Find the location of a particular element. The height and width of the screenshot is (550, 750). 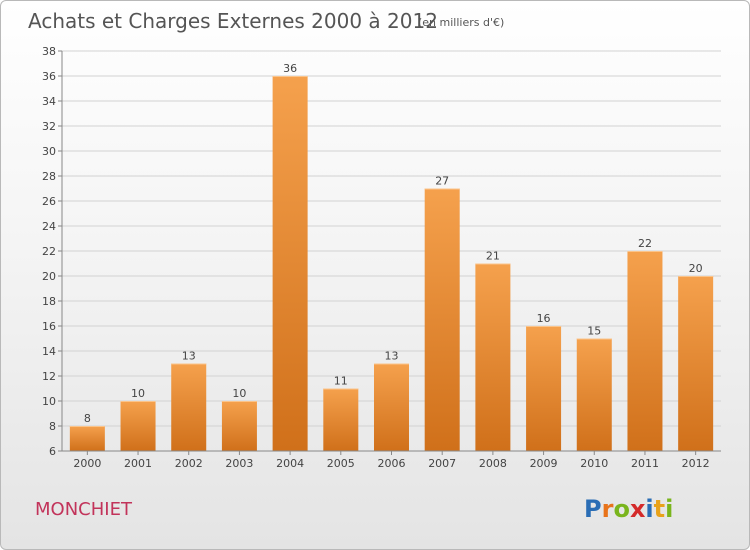

y-tick-label: 10 is located at coordinates (49, 401).